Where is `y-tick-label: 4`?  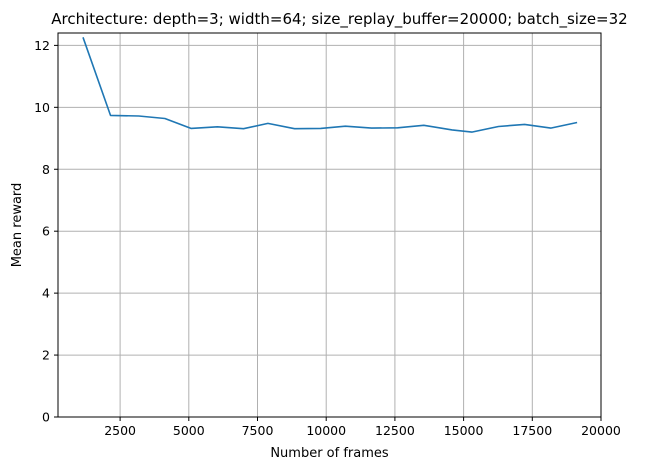
y-tick-label: 4 is located at coordinates (46, 293).